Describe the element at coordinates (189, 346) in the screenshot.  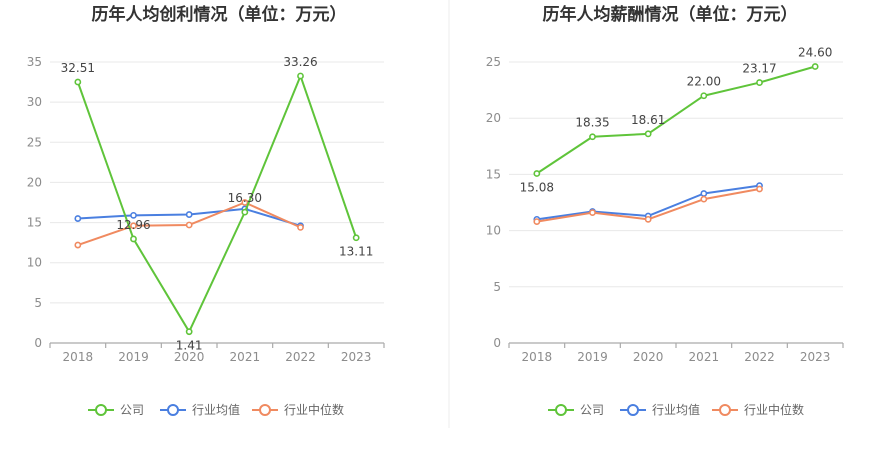
I see `data-label-company: 1.41` at that location.